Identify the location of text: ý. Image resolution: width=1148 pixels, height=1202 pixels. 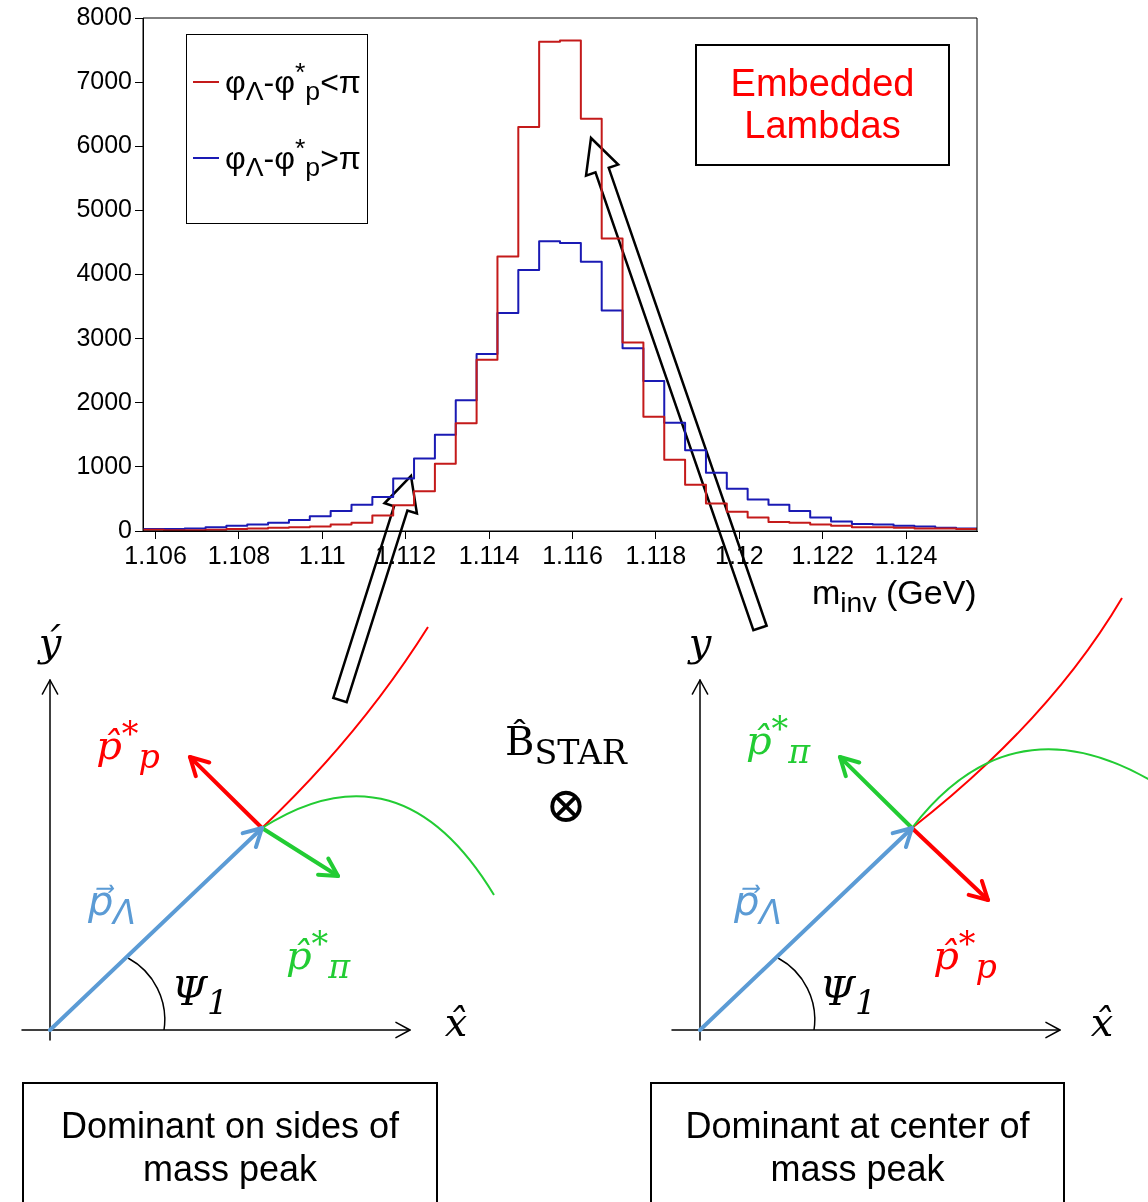
(50, 642).